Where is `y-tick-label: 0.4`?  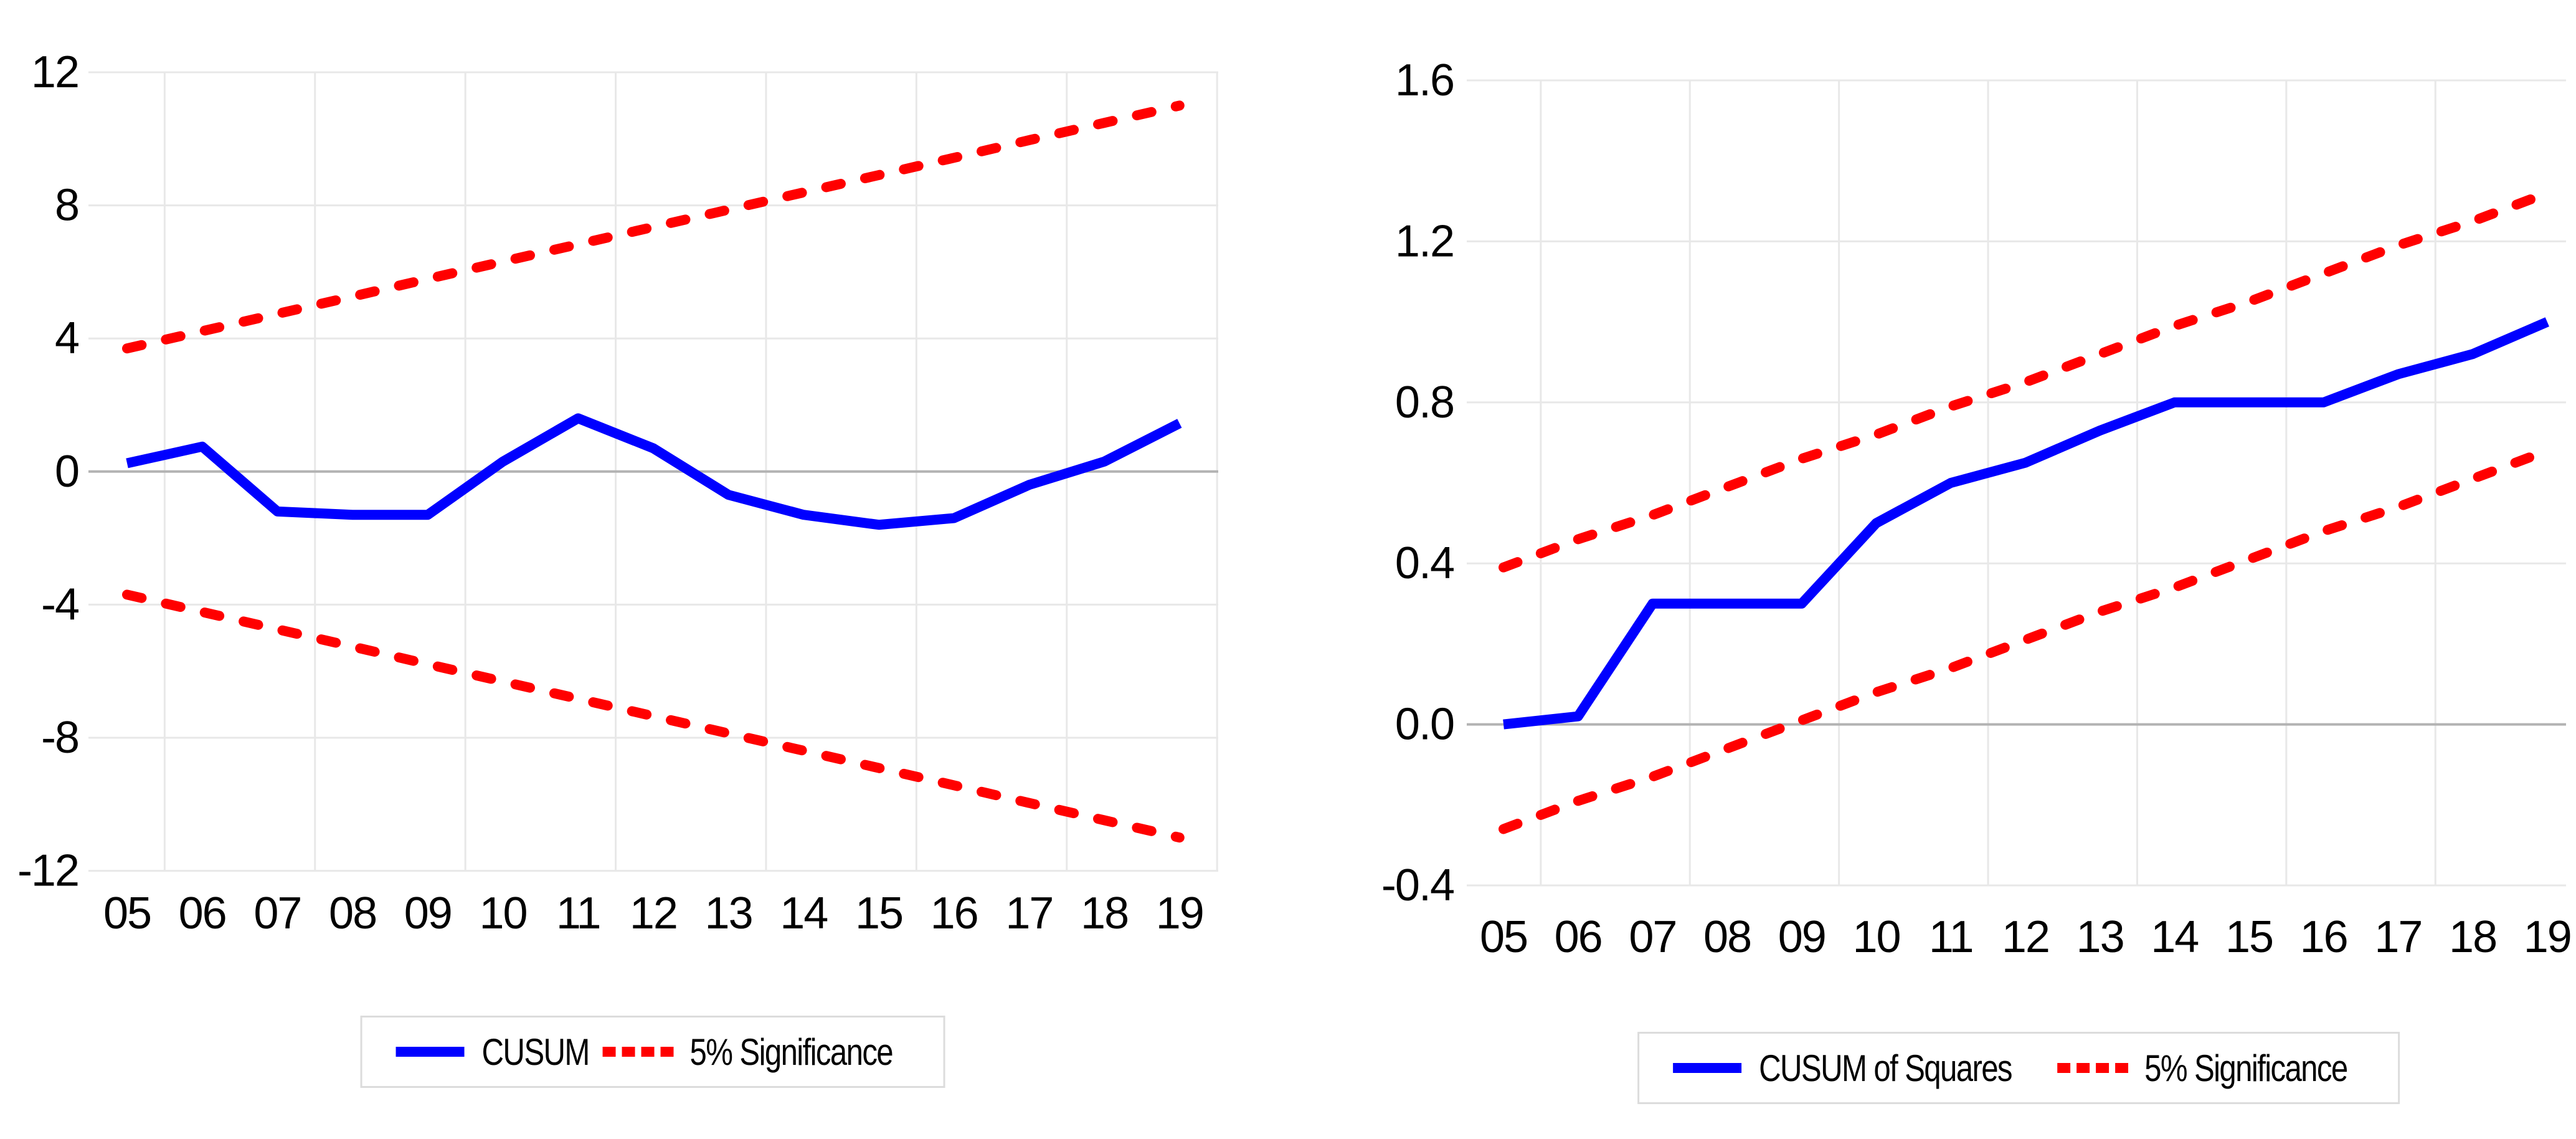 y-tick-label: 0.4 is located at coordinates (1425, 563).